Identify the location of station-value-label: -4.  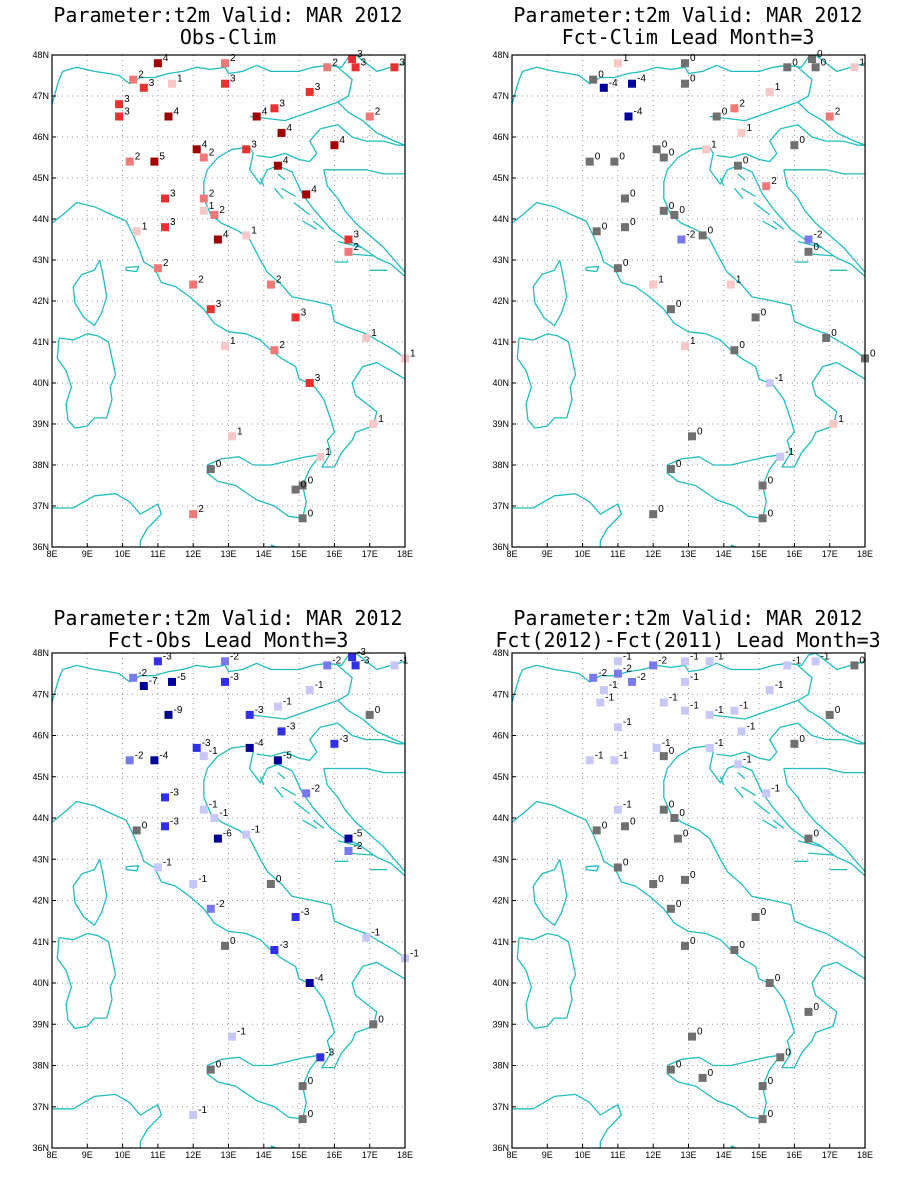
(641, 79).